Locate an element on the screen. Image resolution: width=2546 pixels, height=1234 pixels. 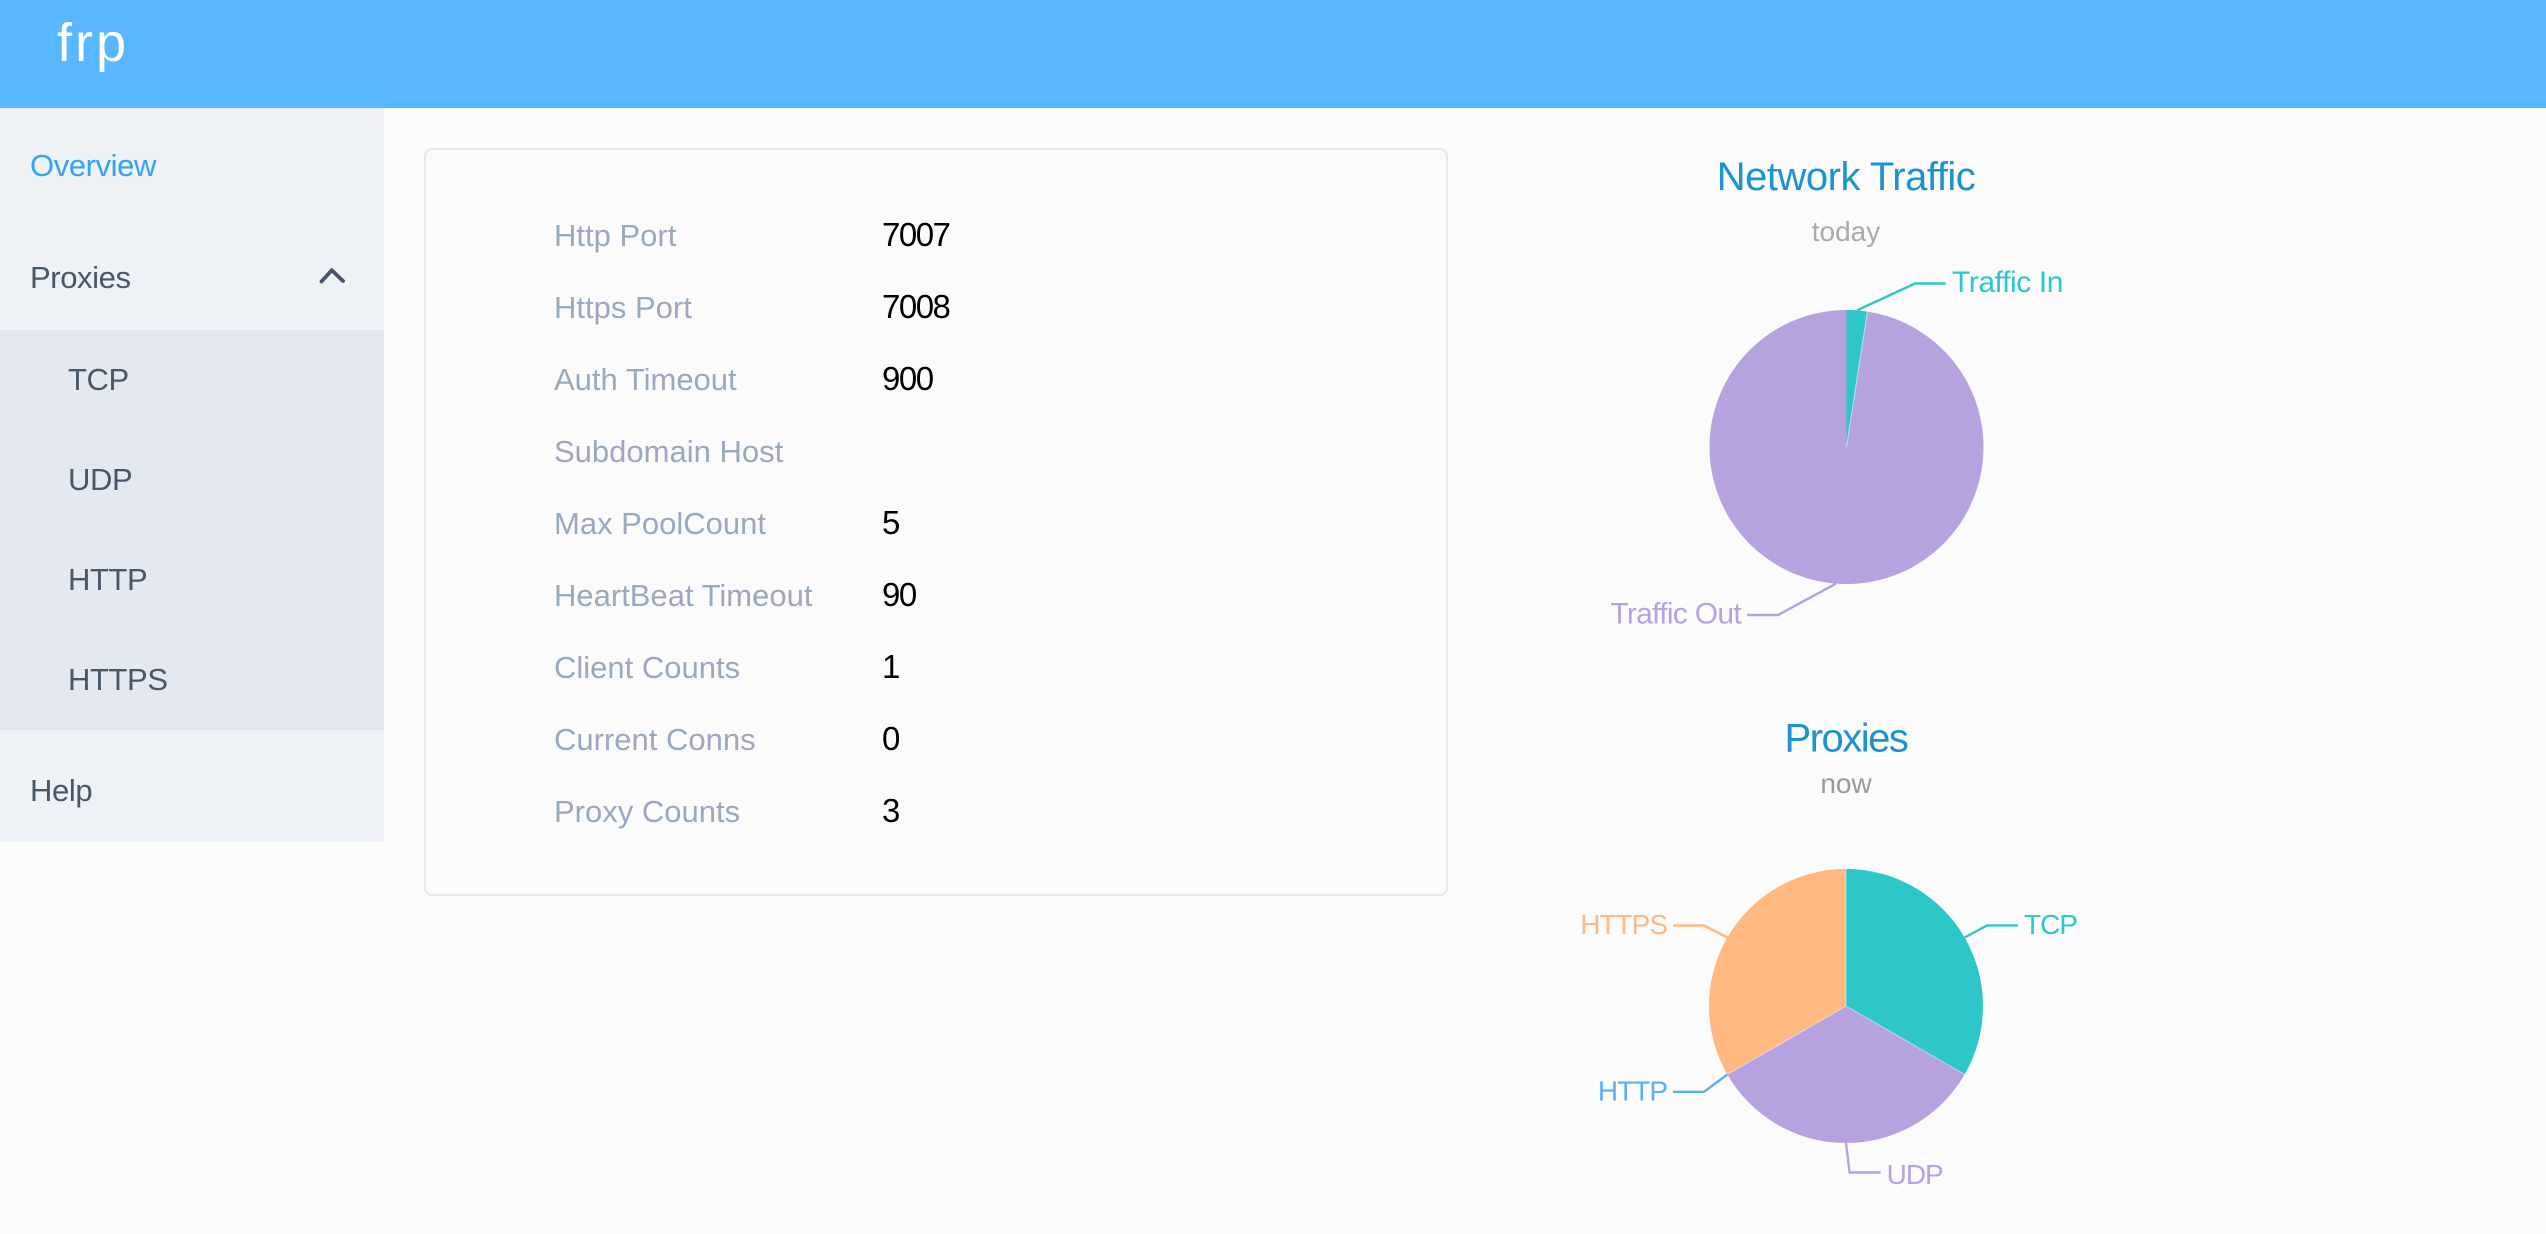
svg-text: Proxies is located at coordinates (1846, 739).